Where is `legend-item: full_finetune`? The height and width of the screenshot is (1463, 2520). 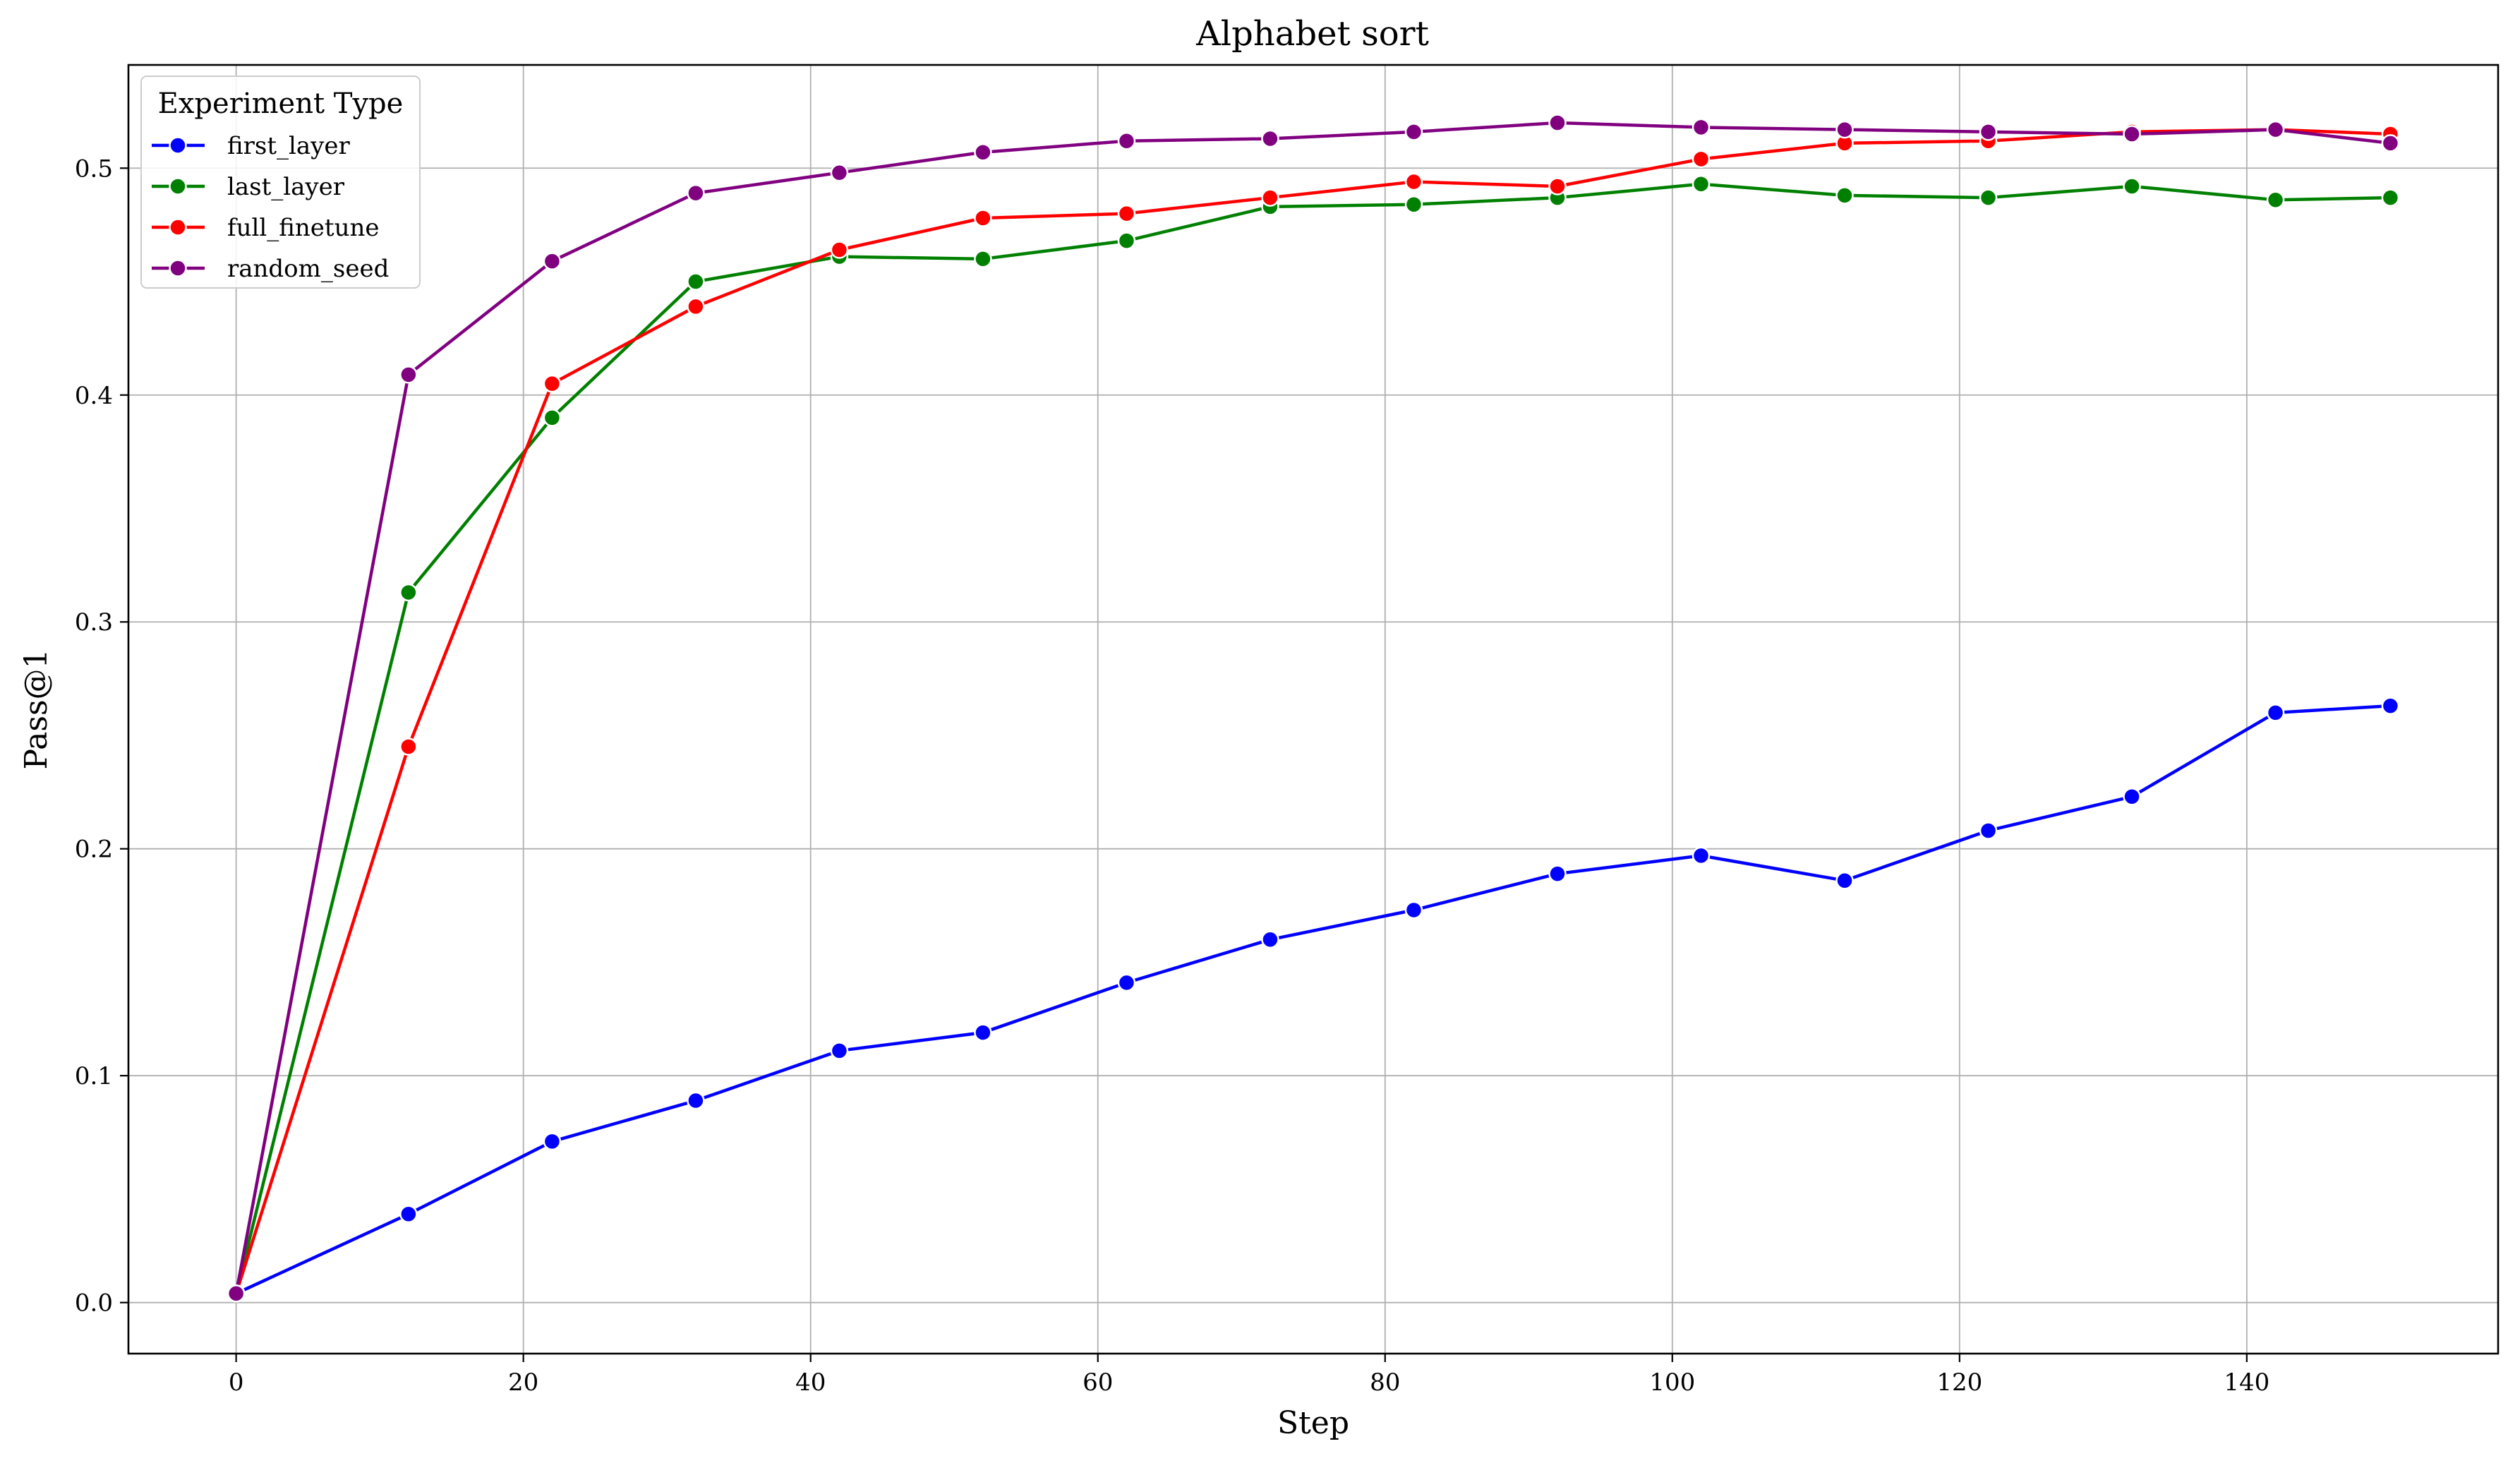 legend-item: full_finetune is located at coordinates (266, 228).